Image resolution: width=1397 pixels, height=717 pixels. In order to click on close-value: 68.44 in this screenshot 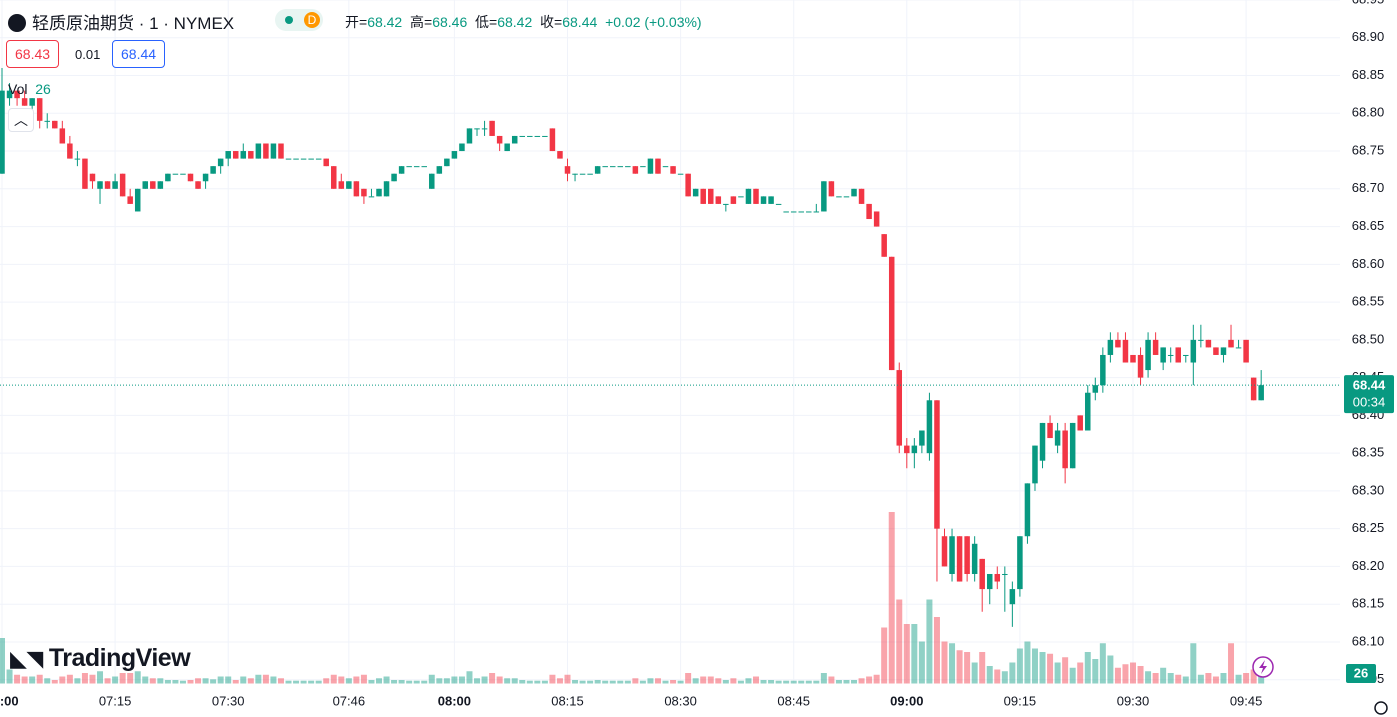, I will do `click(580, 22)`.